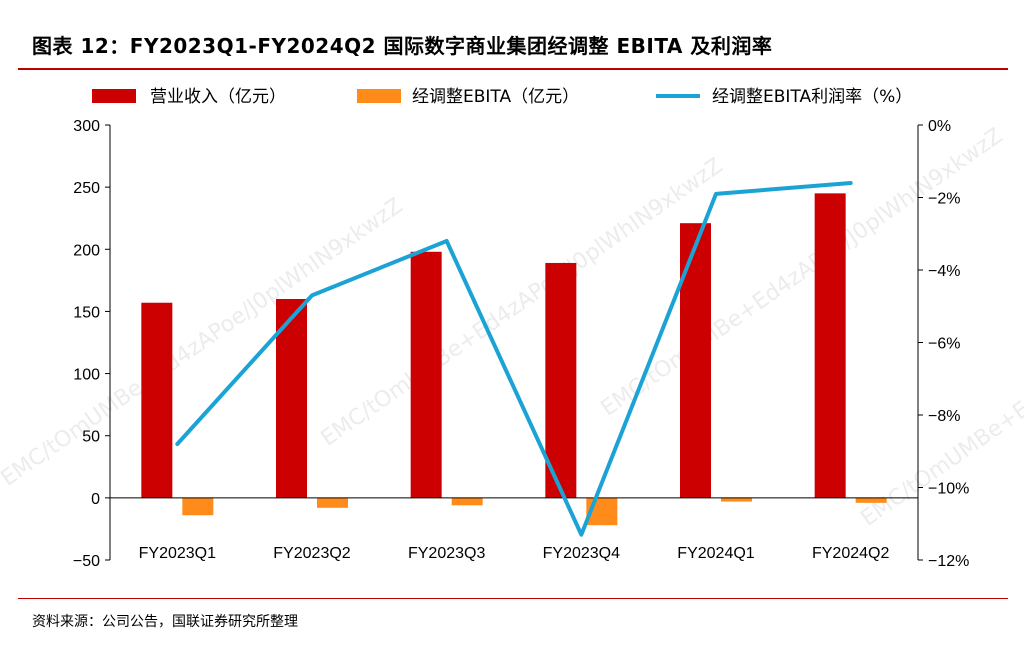 The height and width of the screenshot is (650, 1024). Describe the element at coordinates (165, 622) in the screenshot. I see `source-note: 资料来源：公司公告，国联证券研究所整理` at that location.